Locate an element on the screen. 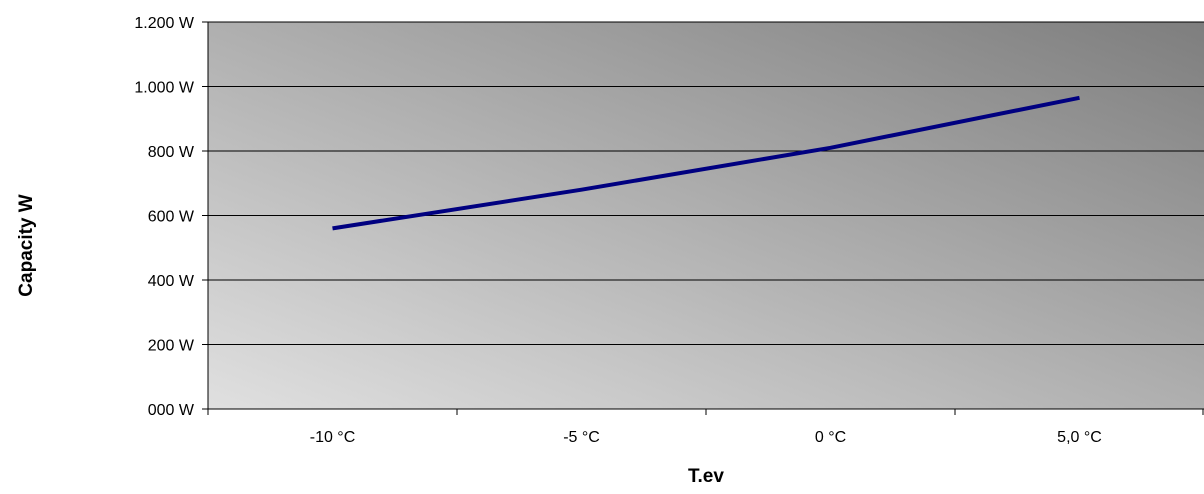  y-tick-label: 1.000 W is located at coordinates (164, 88).